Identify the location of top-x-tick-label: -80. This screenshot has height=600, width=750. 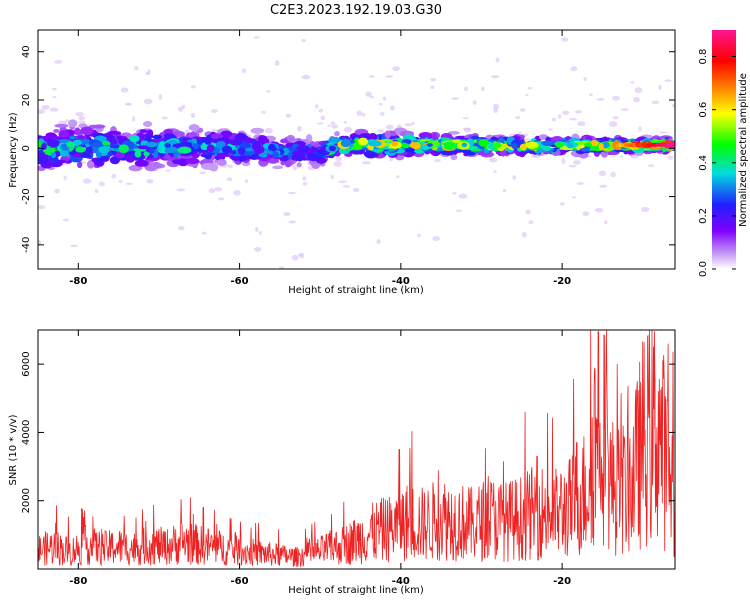
(78, 281).